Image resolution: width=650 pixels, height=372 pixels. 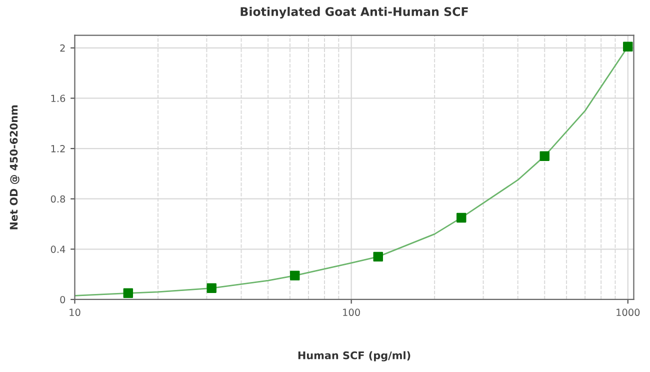 What do you see at coordinates (15, 167) in the screenshot?
I see `y-axis-title: Net OD @ 450-620nm` at bounding box center [15, 167].